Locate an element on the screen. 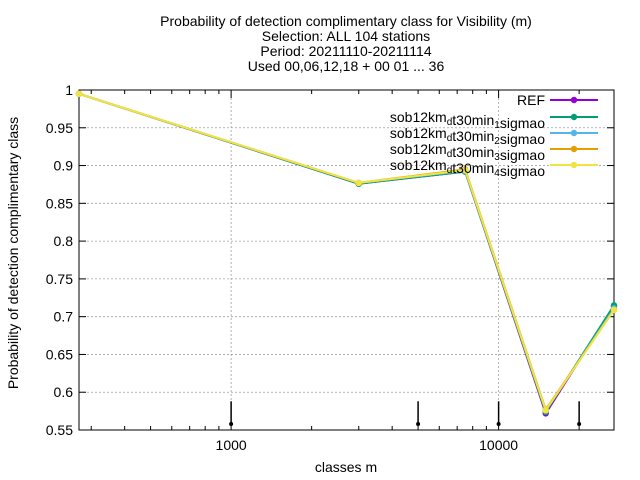  vertical-markers is located at coordinates (405, 413).